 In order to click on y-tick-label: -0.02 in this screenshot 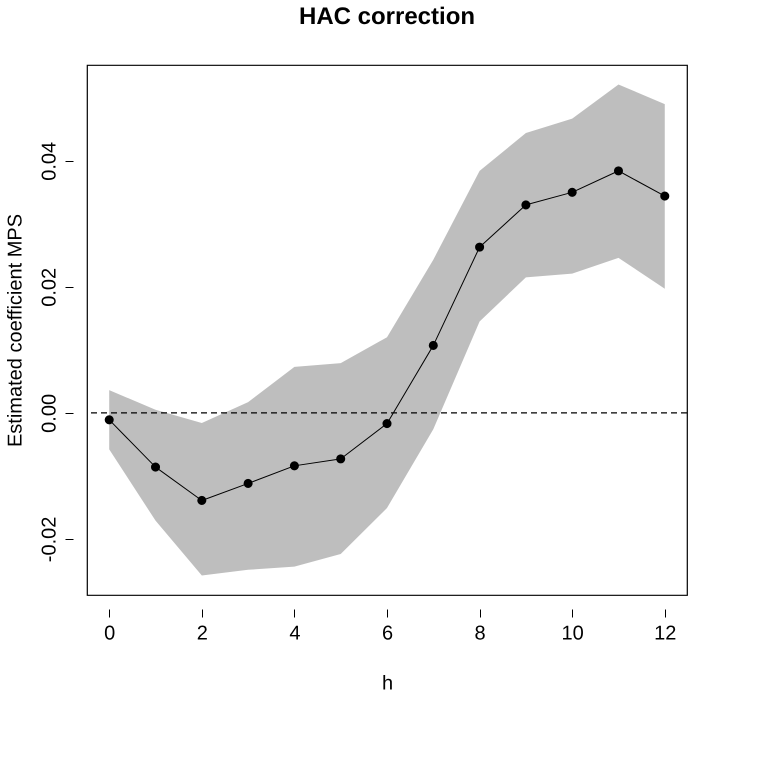, I will do `click(49, 539)`.